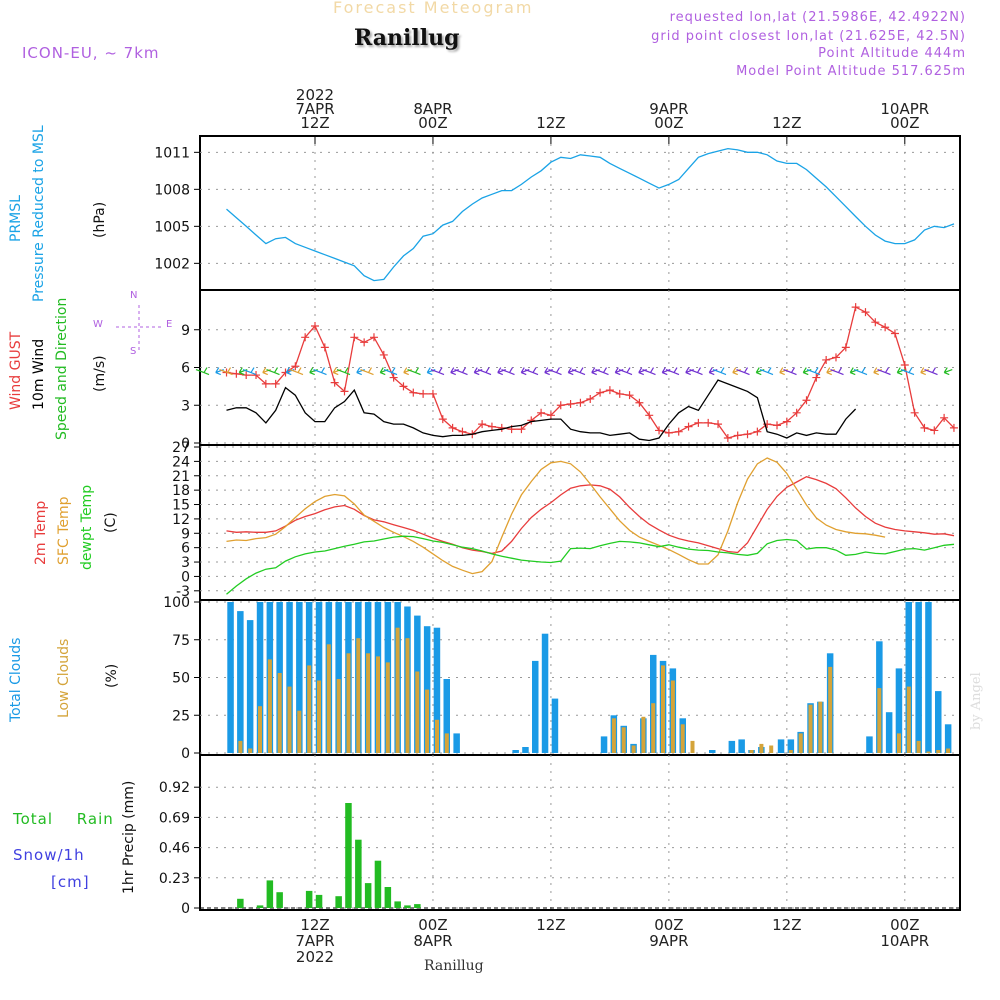 The height and width of the screenshot is (1000, 1000). What do you see at coordinates (550, 123) in the screenshot?
I see `top-time-label: 12Z` at bounding box center [550, 123].